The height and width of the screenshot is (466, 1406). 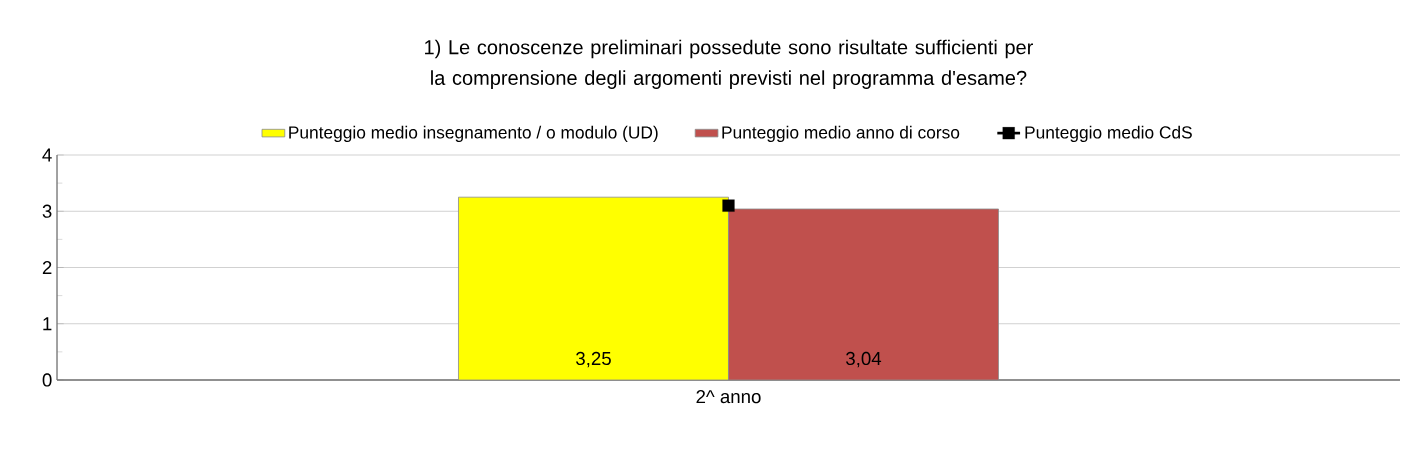 I want to click on x-tick-label: 2^ anno, so click(x=728, y=397).